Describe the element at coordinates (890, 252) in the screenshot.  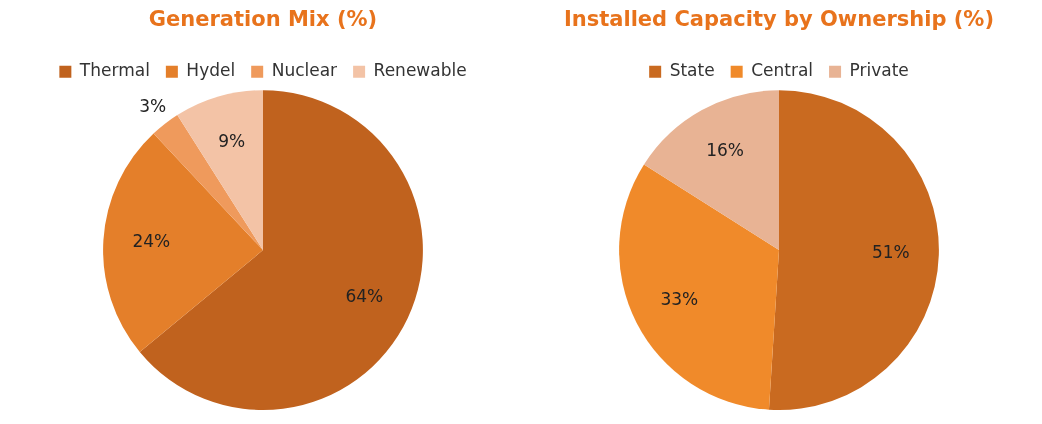
I see `data-label: 51%` at that location.